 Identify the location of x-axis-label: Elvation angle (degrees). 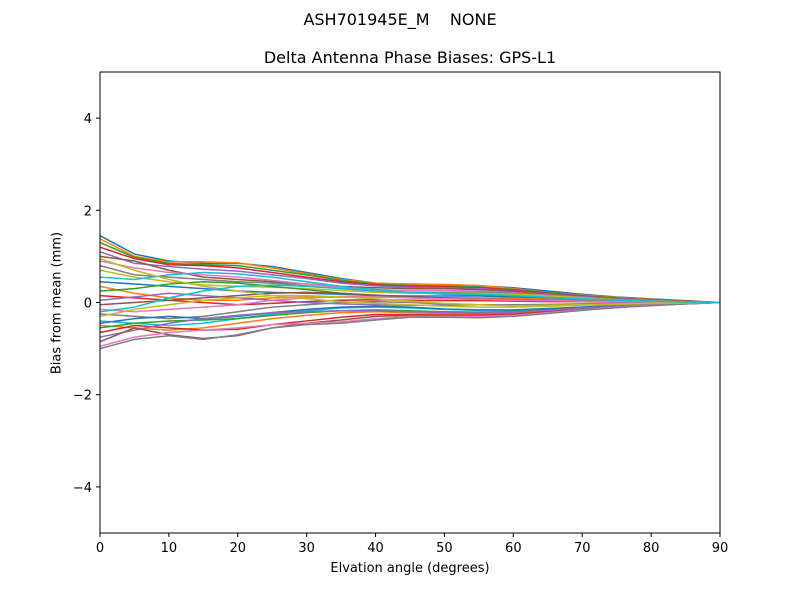
(410, 568).